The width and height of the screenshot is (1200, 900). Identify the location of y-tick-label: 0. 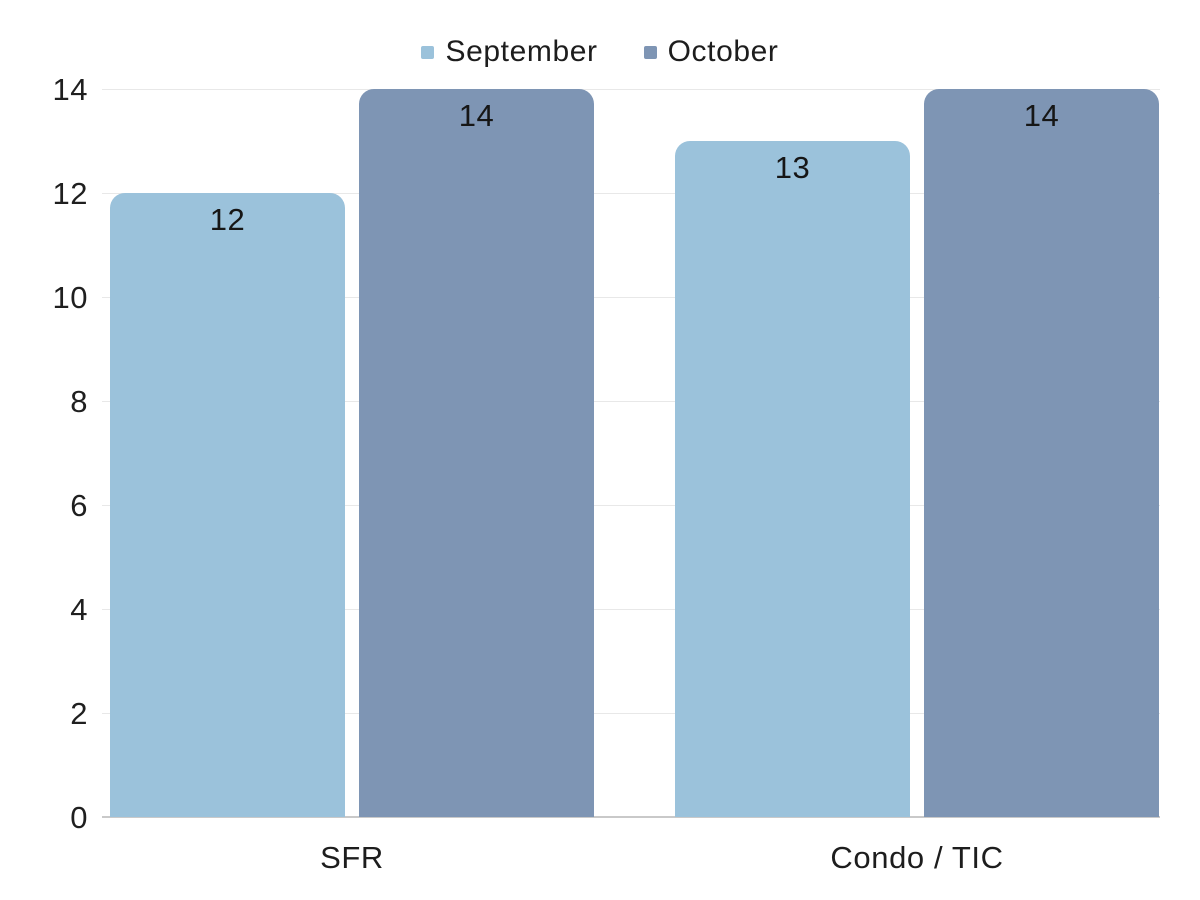
(79, 817).